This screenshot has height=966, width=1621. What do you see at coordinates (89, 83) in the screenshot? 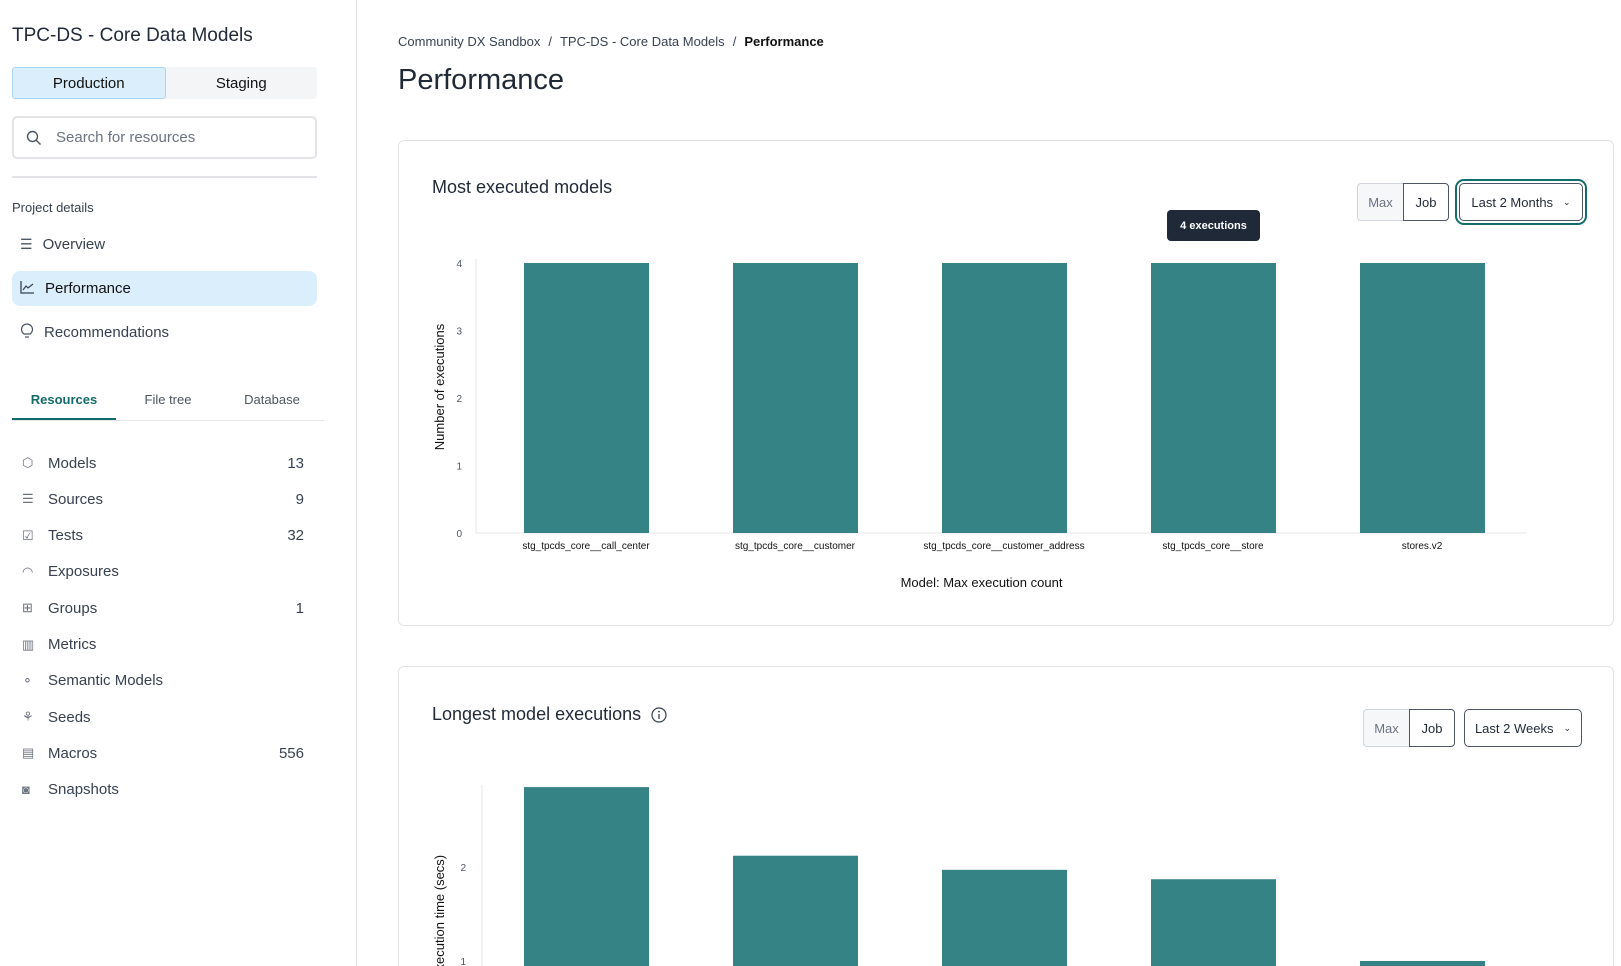
I see `env-production-tab: Production` at bounding box center [89, 83].